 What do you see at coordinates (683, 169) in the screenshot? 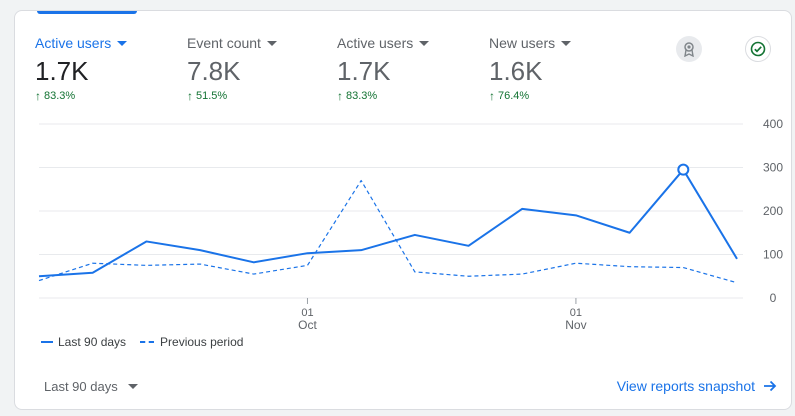
I see `highlight-point` at bounding box center [683, 169].